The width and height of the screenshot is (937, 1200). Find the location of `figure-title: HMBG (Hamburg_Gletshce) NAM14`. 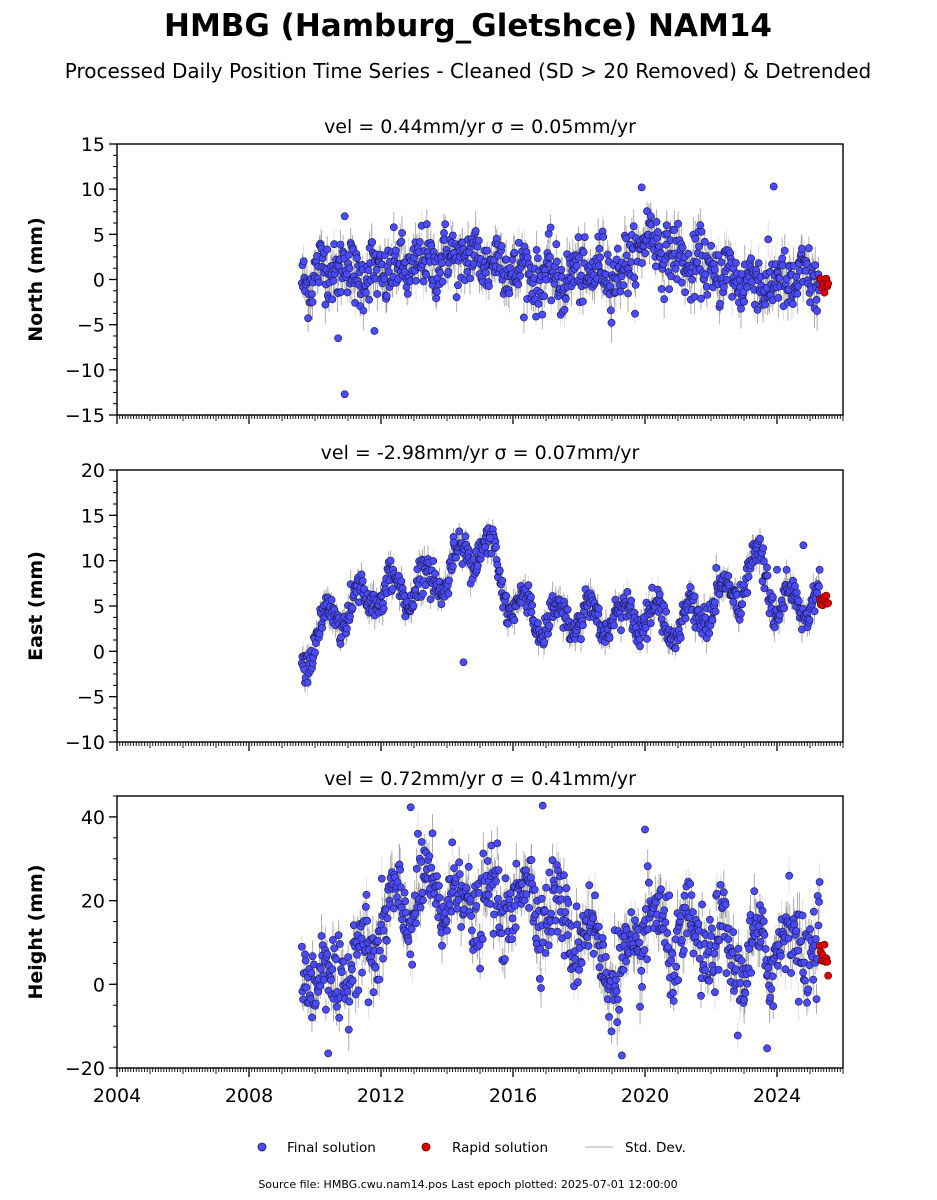

figure-title: HMBG (Hamburg_Gletshce) NAM14 is located at coordinates (468, 26).